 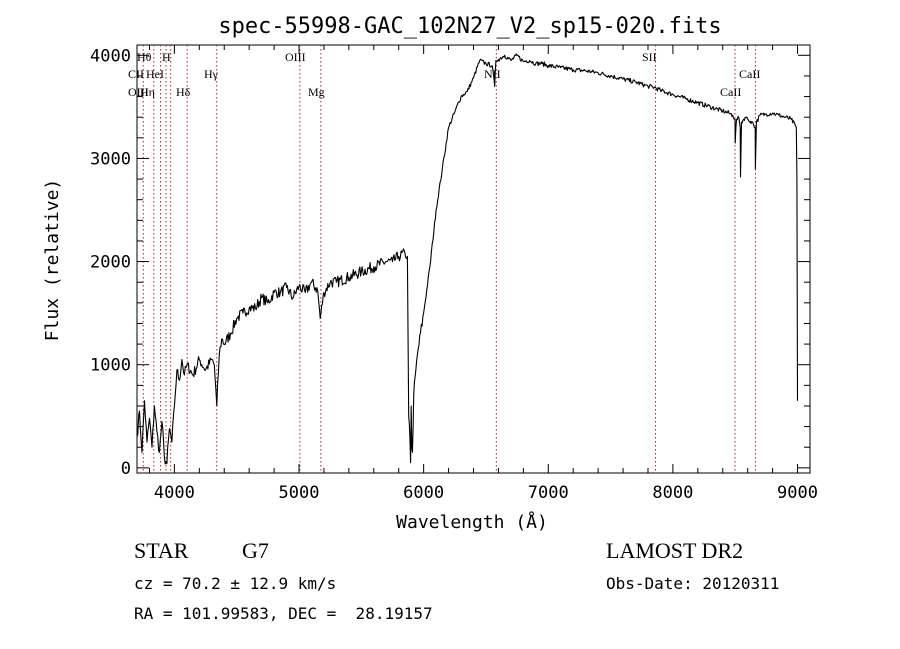 What do you see at coordinates (797, 493) in the screenshot?
I see `x-tick-label: 9000` at bounding box center [797, 493].